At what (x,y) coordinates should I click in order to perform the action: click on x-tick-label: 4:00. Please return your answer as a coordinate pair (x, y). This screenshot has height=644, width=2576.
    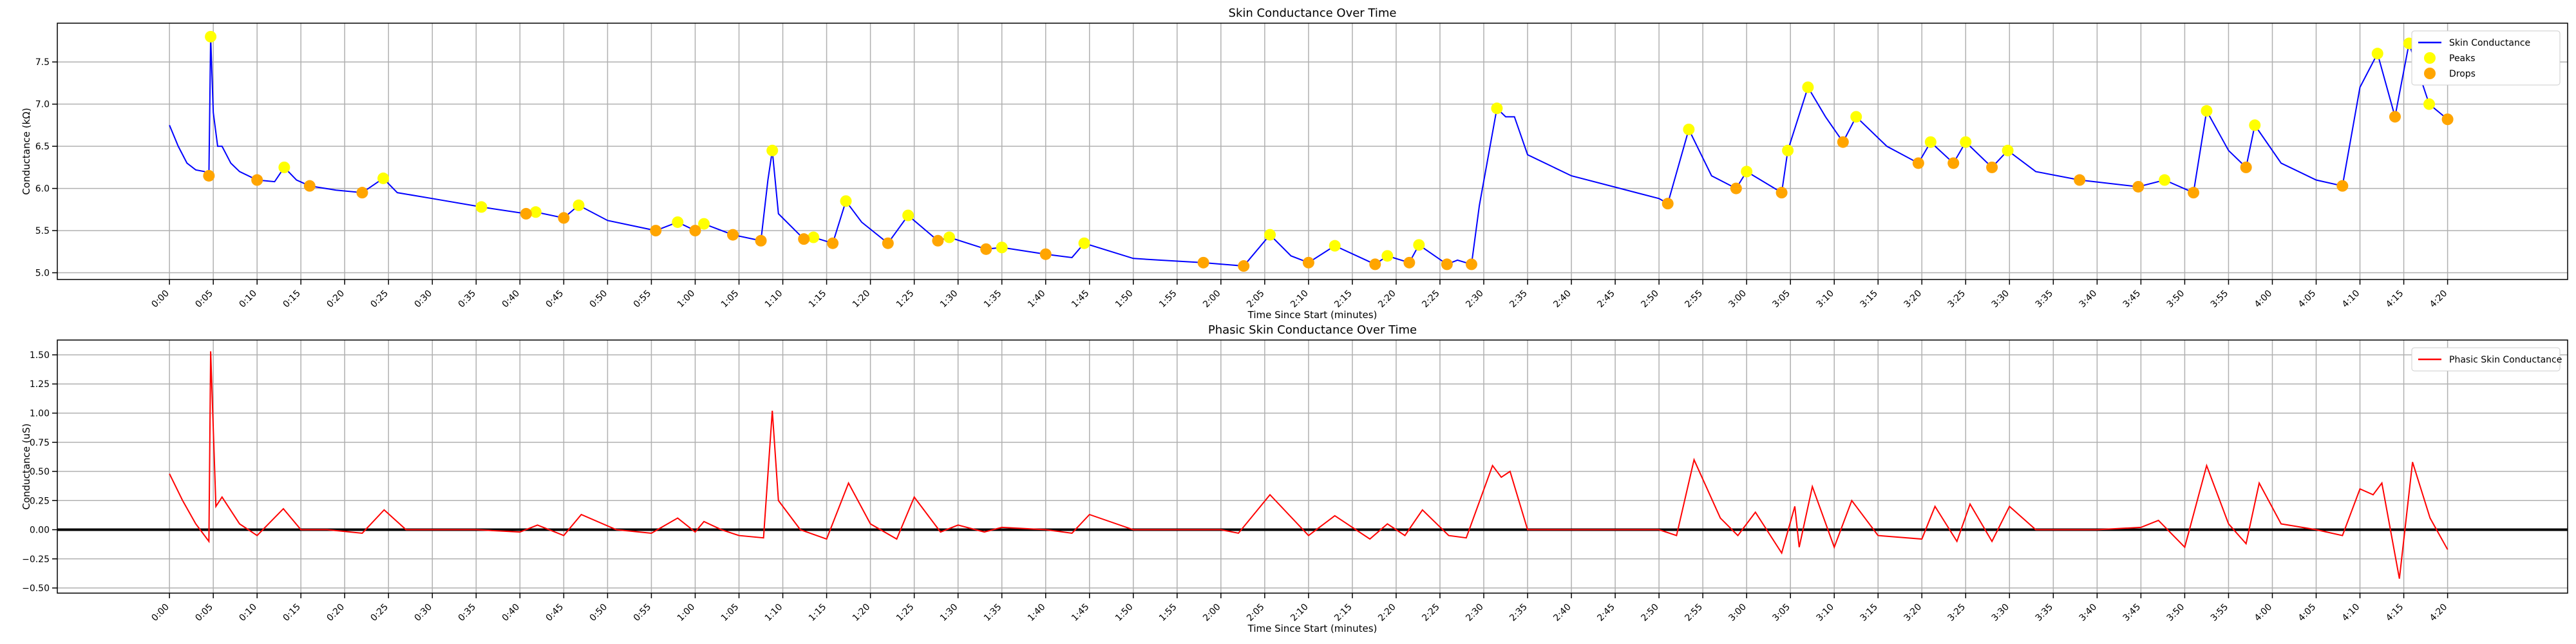
    Looking at the image, I should click on (2264, 613).